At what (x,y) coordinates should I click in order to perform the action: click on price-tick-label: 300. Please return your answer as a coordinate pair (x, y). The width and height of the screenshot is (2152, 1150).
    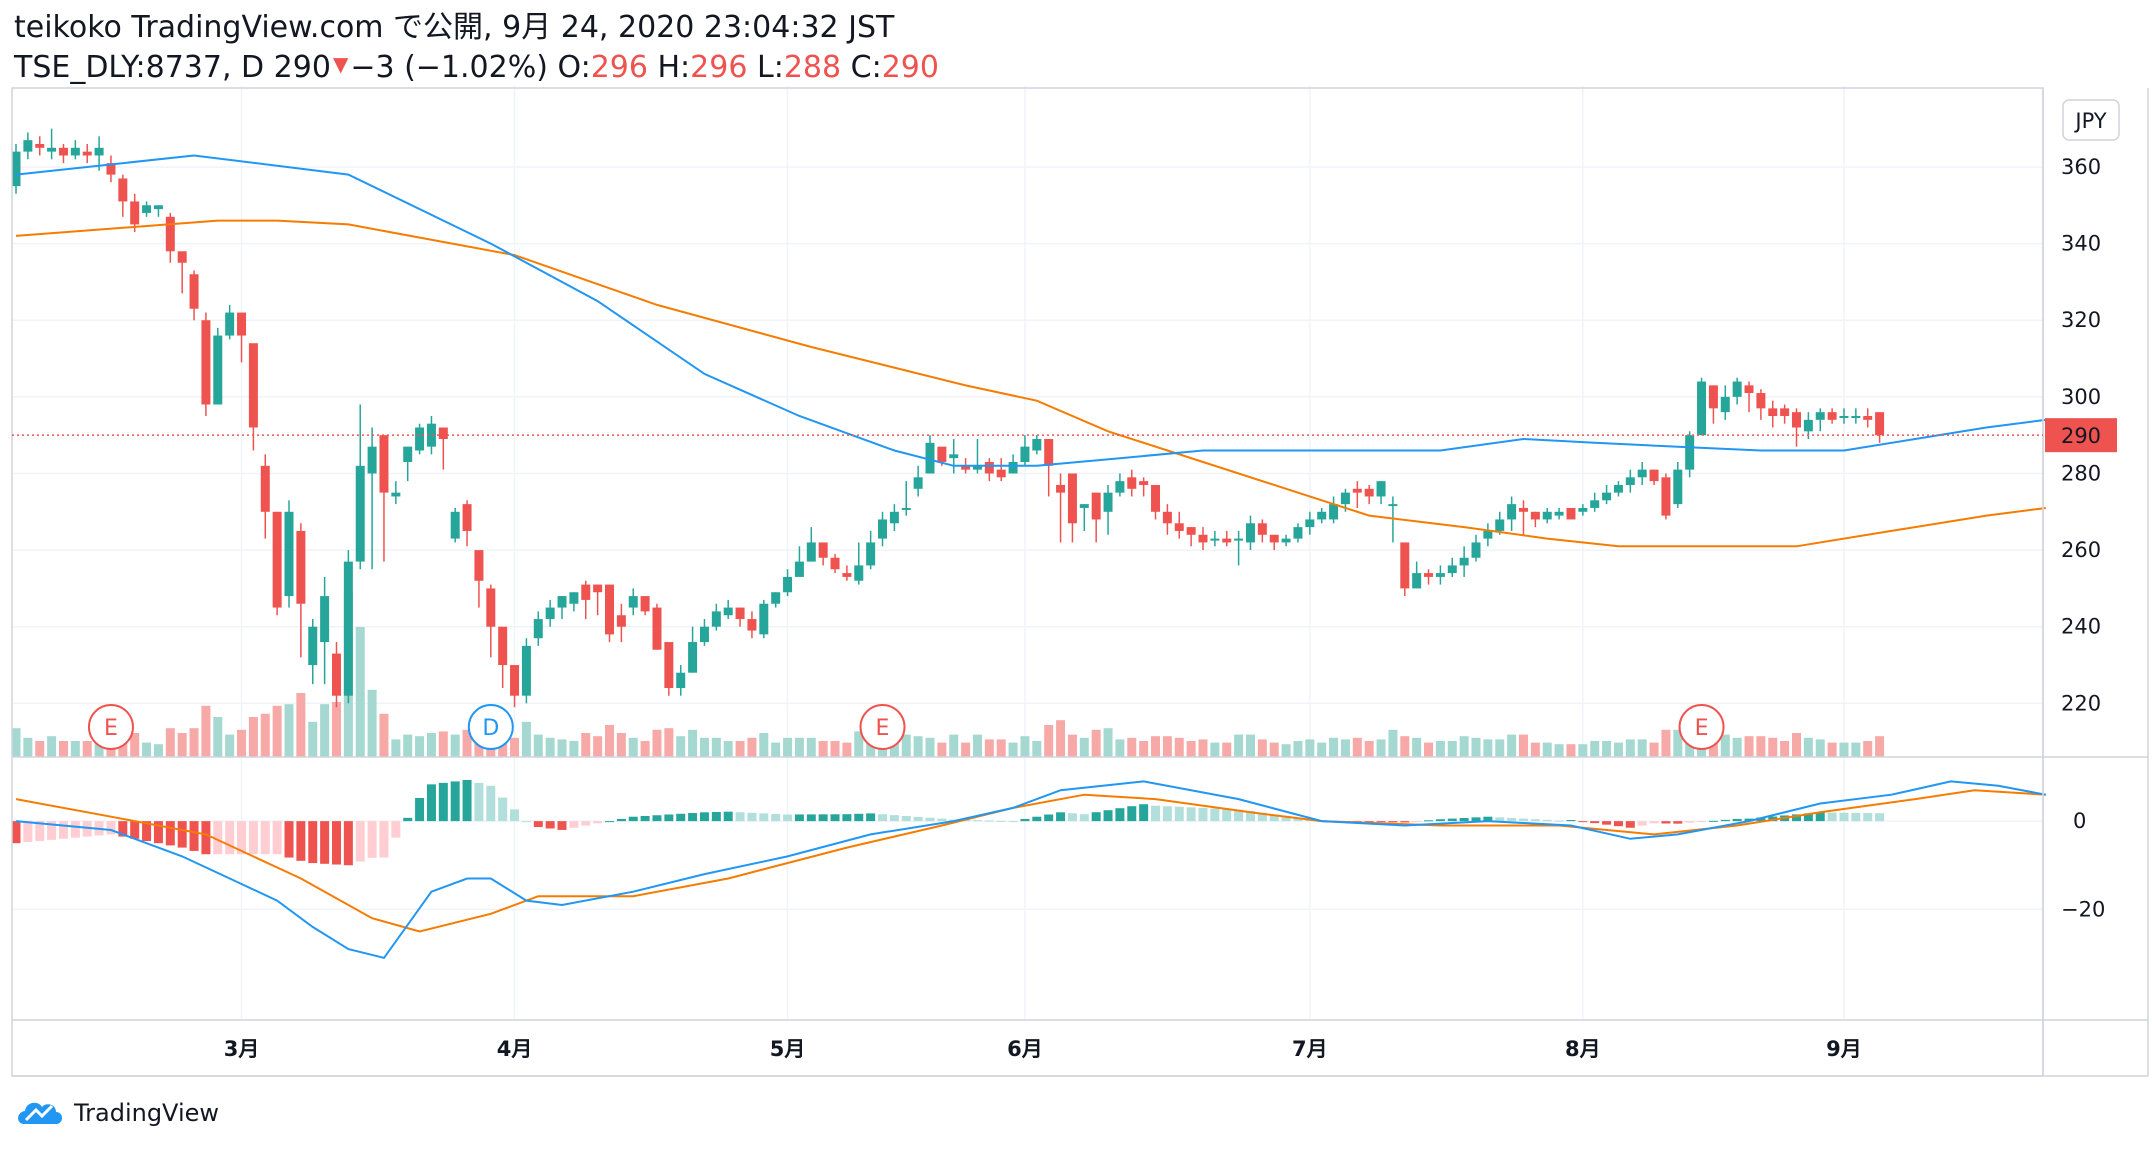
    Looking at the image, I should click on (2081, 397).